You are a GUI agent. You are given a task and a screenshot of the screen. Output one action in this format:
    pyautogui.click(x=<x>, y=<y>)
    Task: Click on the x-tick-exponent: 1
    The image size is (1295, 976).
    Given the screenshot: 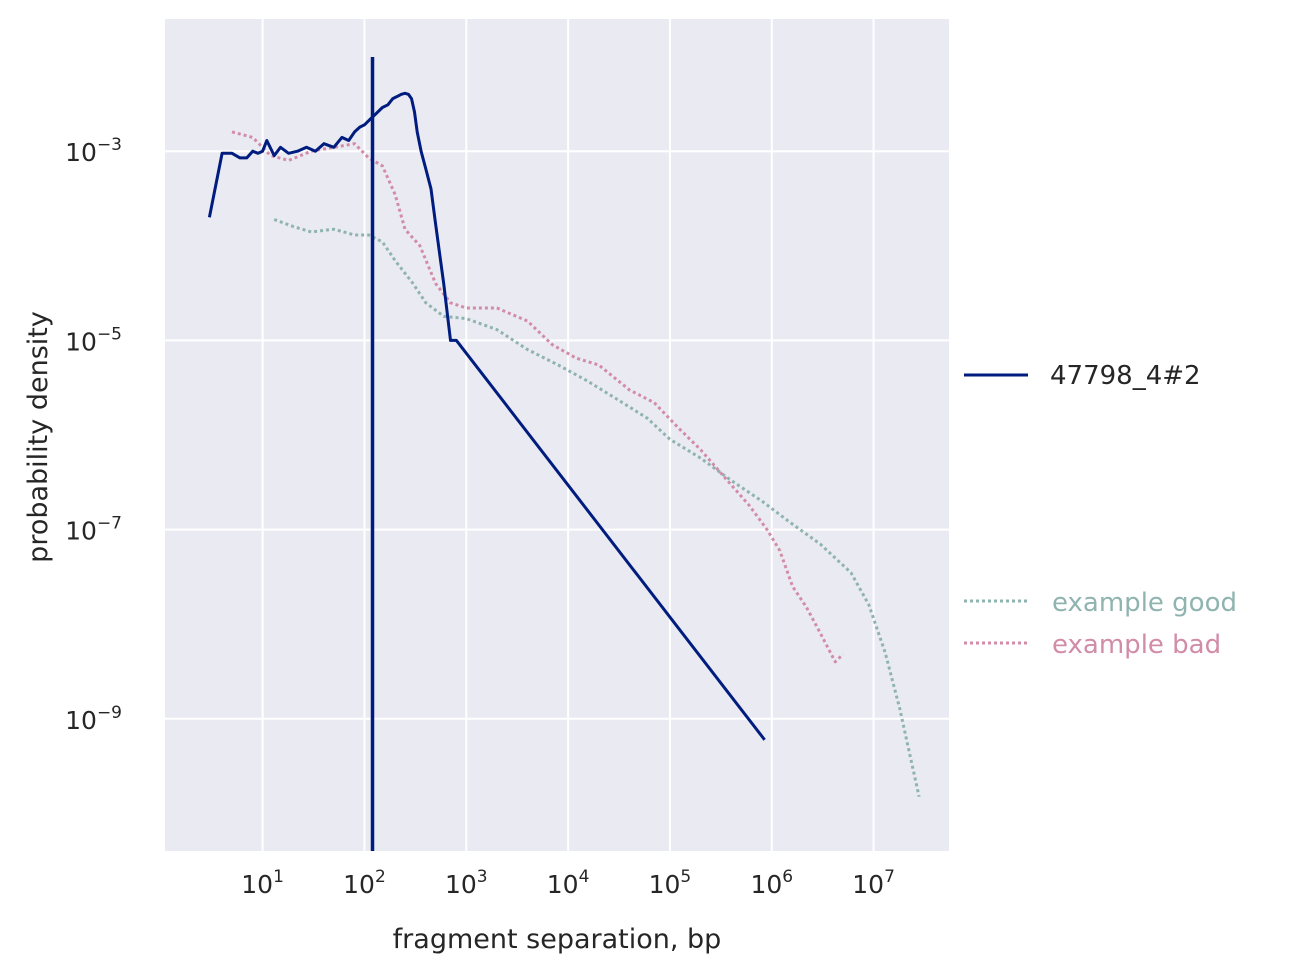 What is the action you would take?
    pyautogui.click(x=278, y=877)
    